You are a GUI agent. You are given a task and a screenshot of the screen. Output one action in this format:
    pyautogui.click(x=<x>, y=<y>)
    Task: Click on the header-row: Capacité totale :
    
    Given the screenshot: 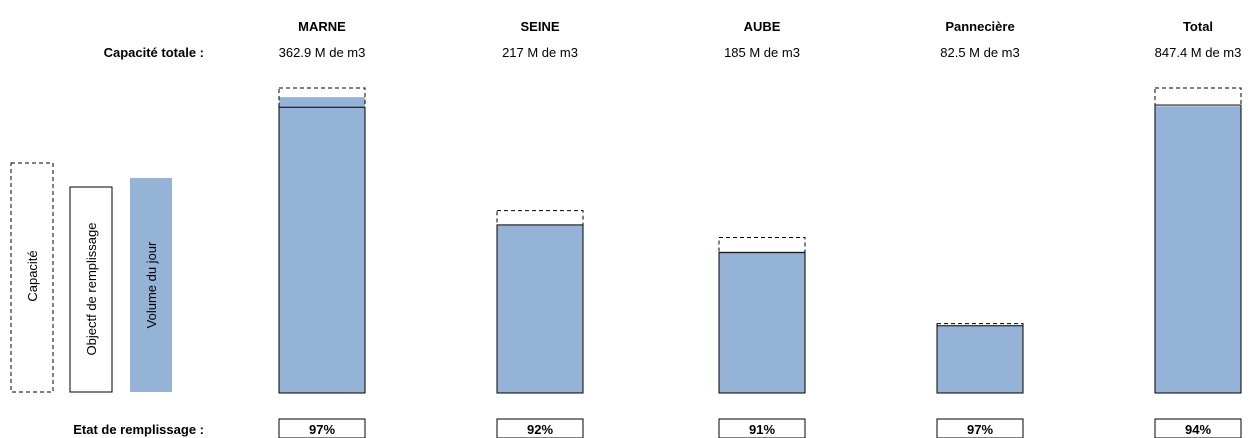 What is the action you would take?
    pyautogui.click(x=154, y=52)
    